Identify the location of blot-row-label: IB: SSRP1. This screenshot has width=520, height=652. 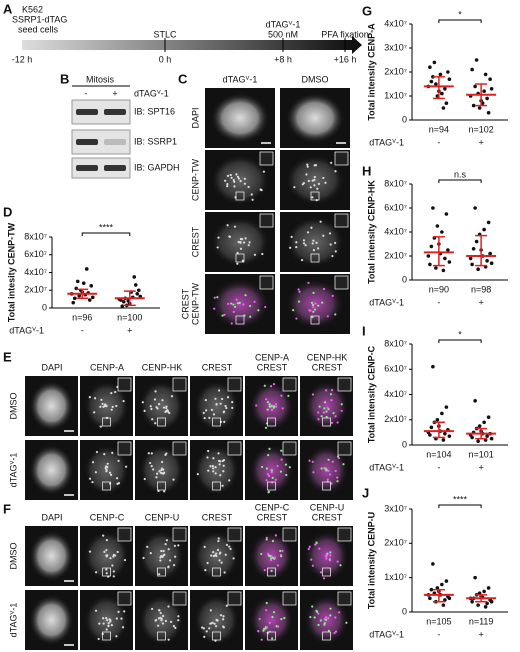
(155, 141).